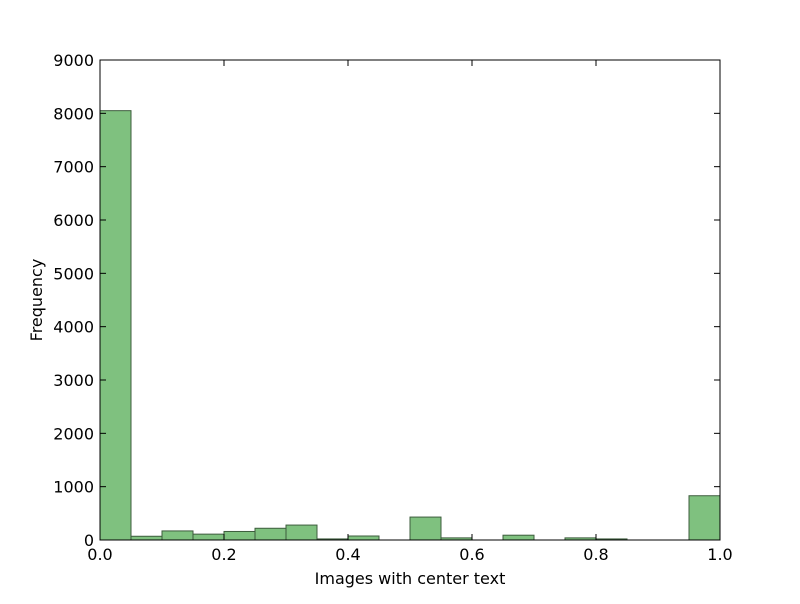 The width and height of the screenshot is (800, 604). I want to click on x-tick-label: 0.4, so click(347, 554).